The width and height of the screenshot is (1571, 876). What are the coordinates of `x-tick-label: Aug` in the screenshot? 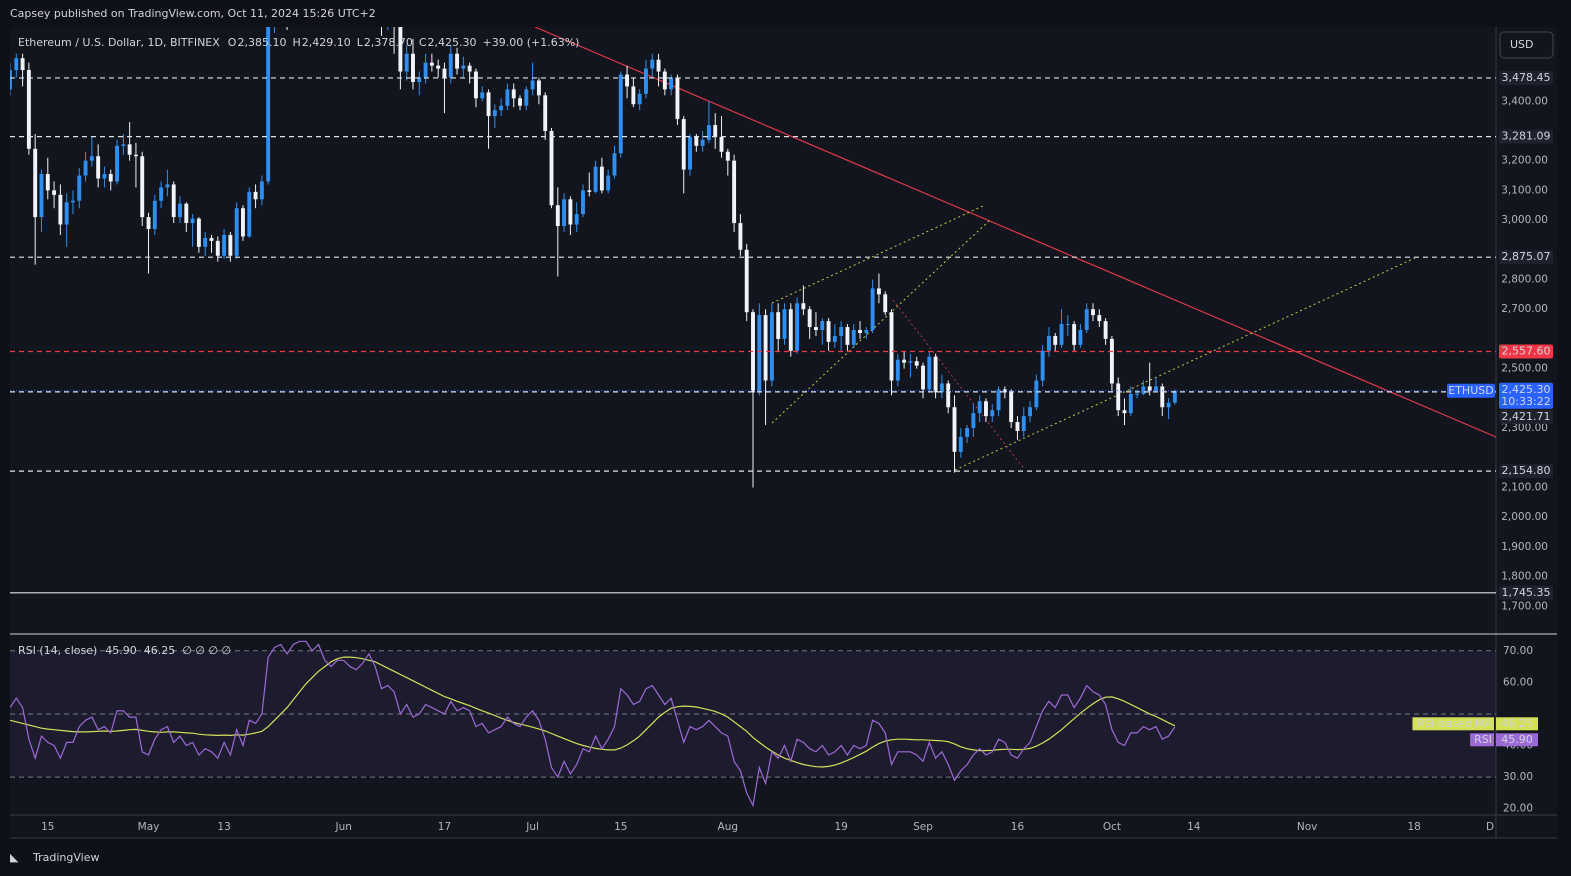 It's located at (728, 827).